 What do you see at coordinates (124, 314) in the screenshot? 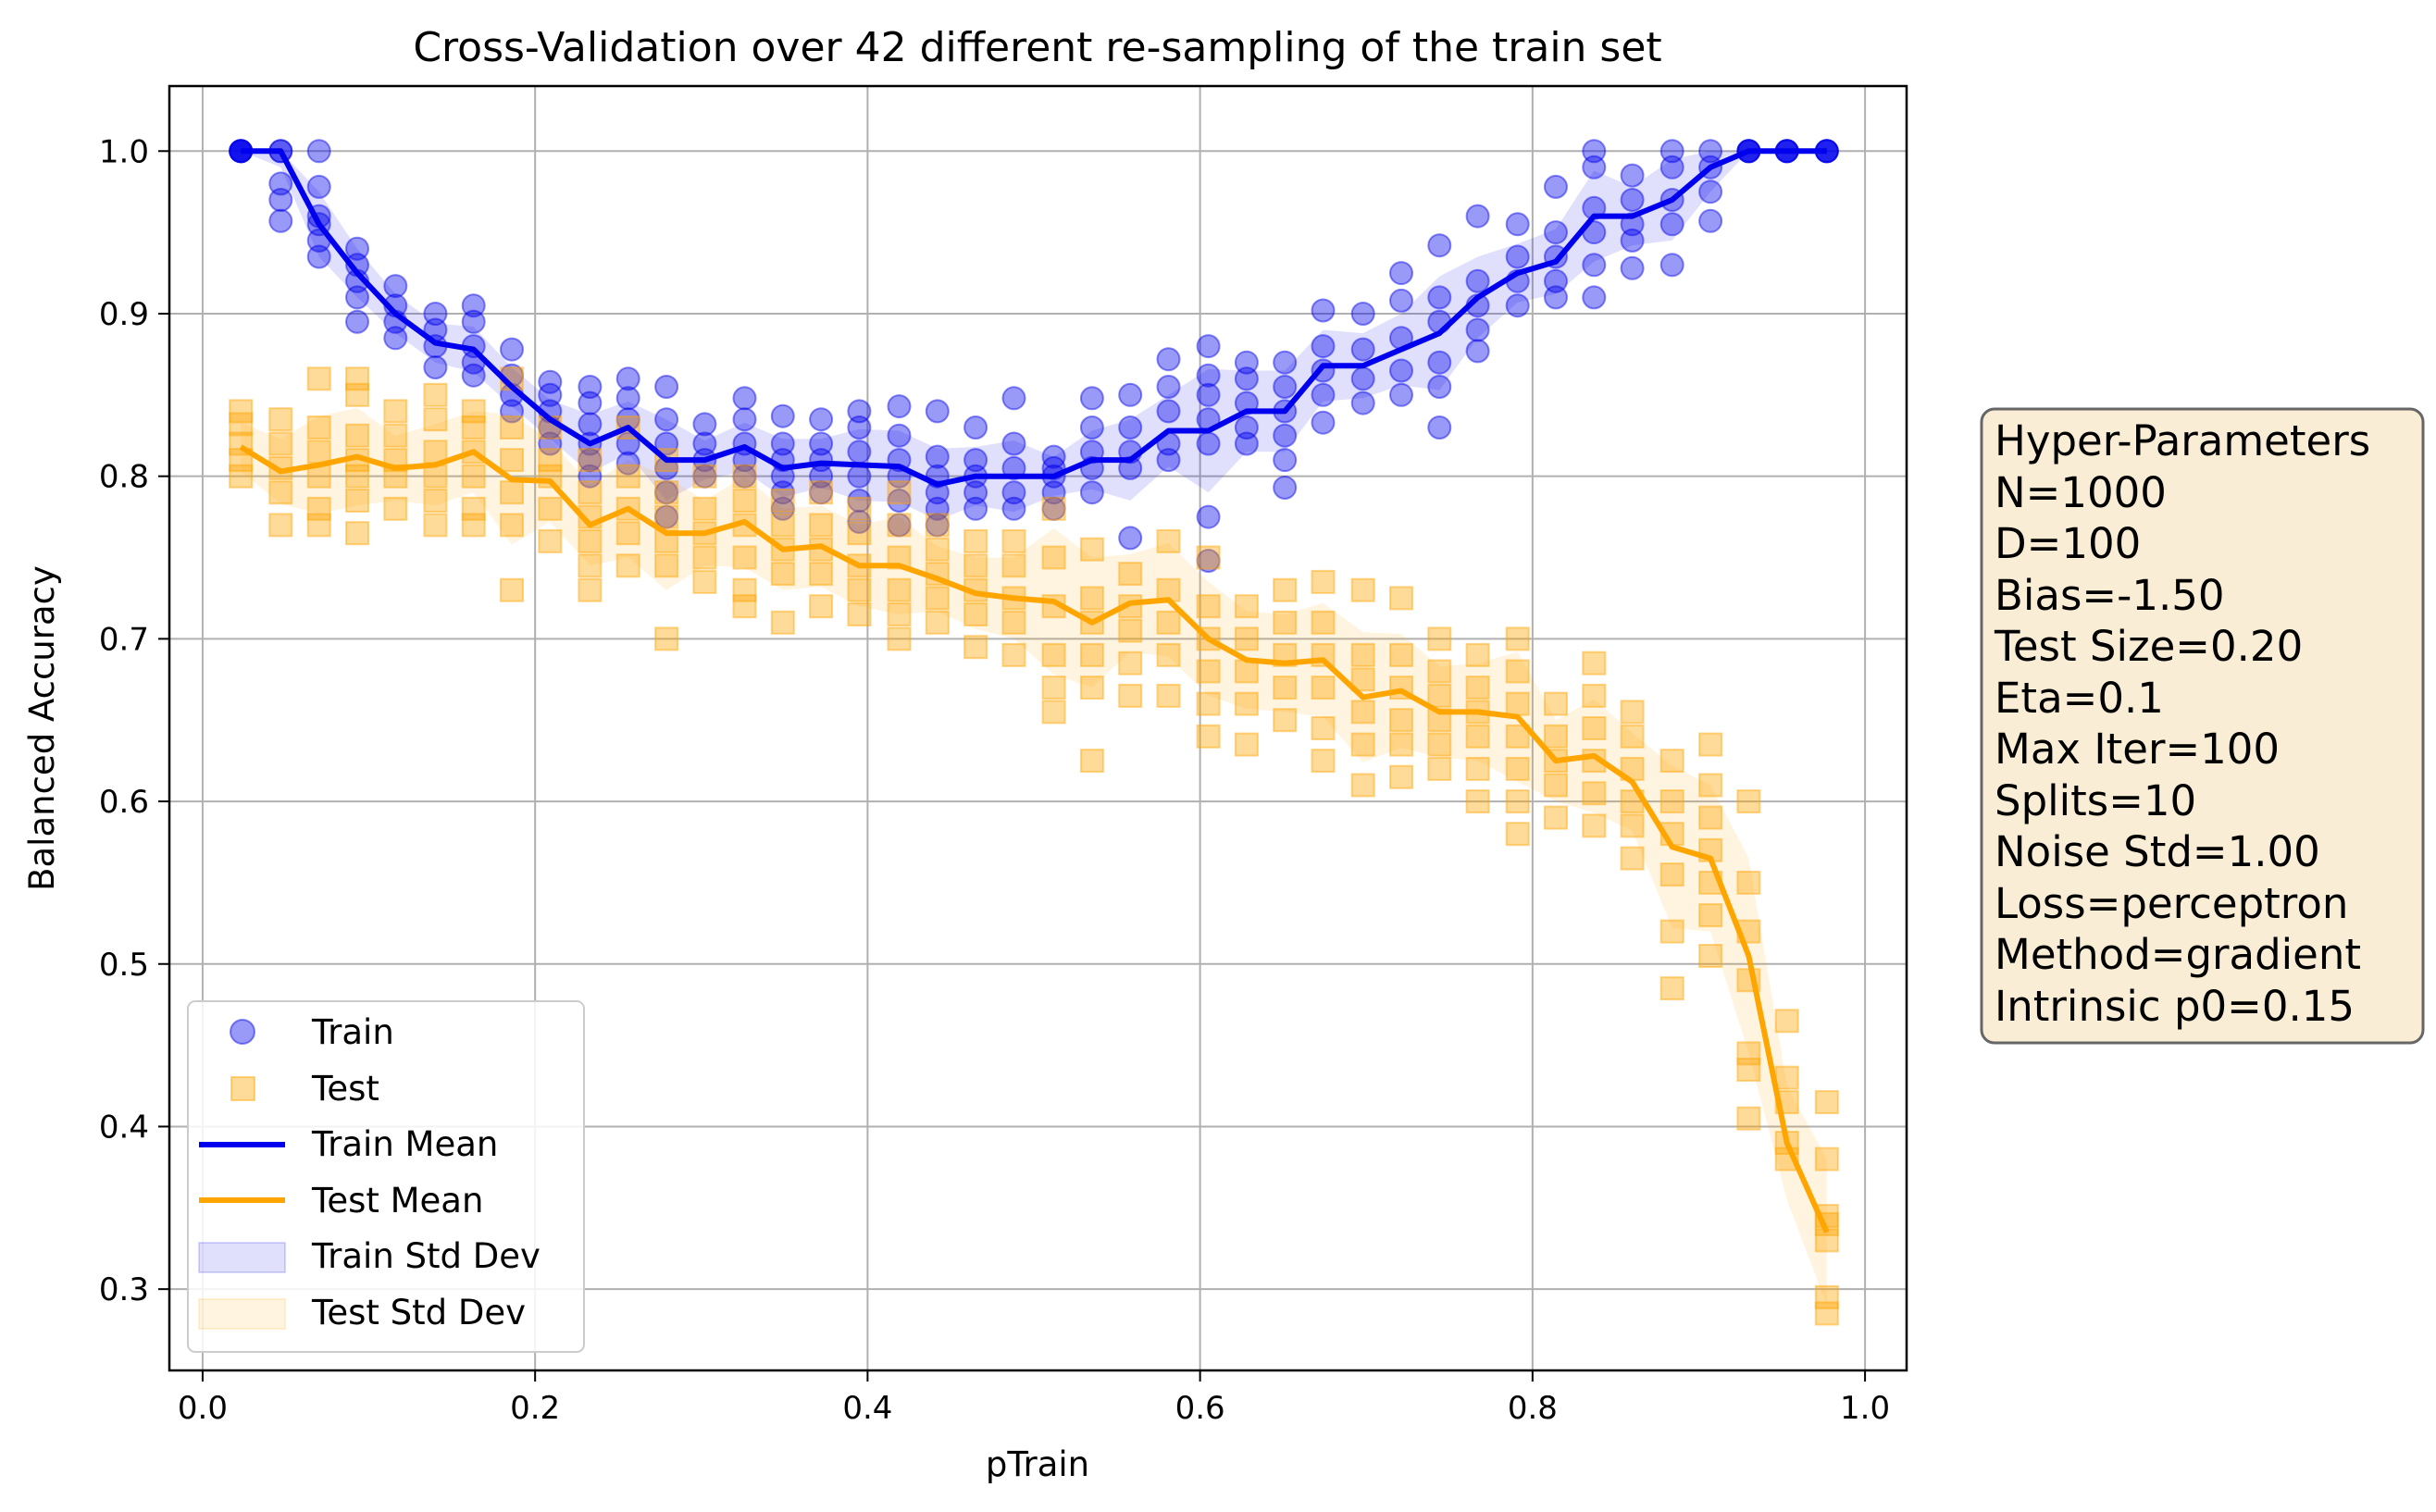
I see `y-tick-label: 0.9` at bounding box center [124, 314].